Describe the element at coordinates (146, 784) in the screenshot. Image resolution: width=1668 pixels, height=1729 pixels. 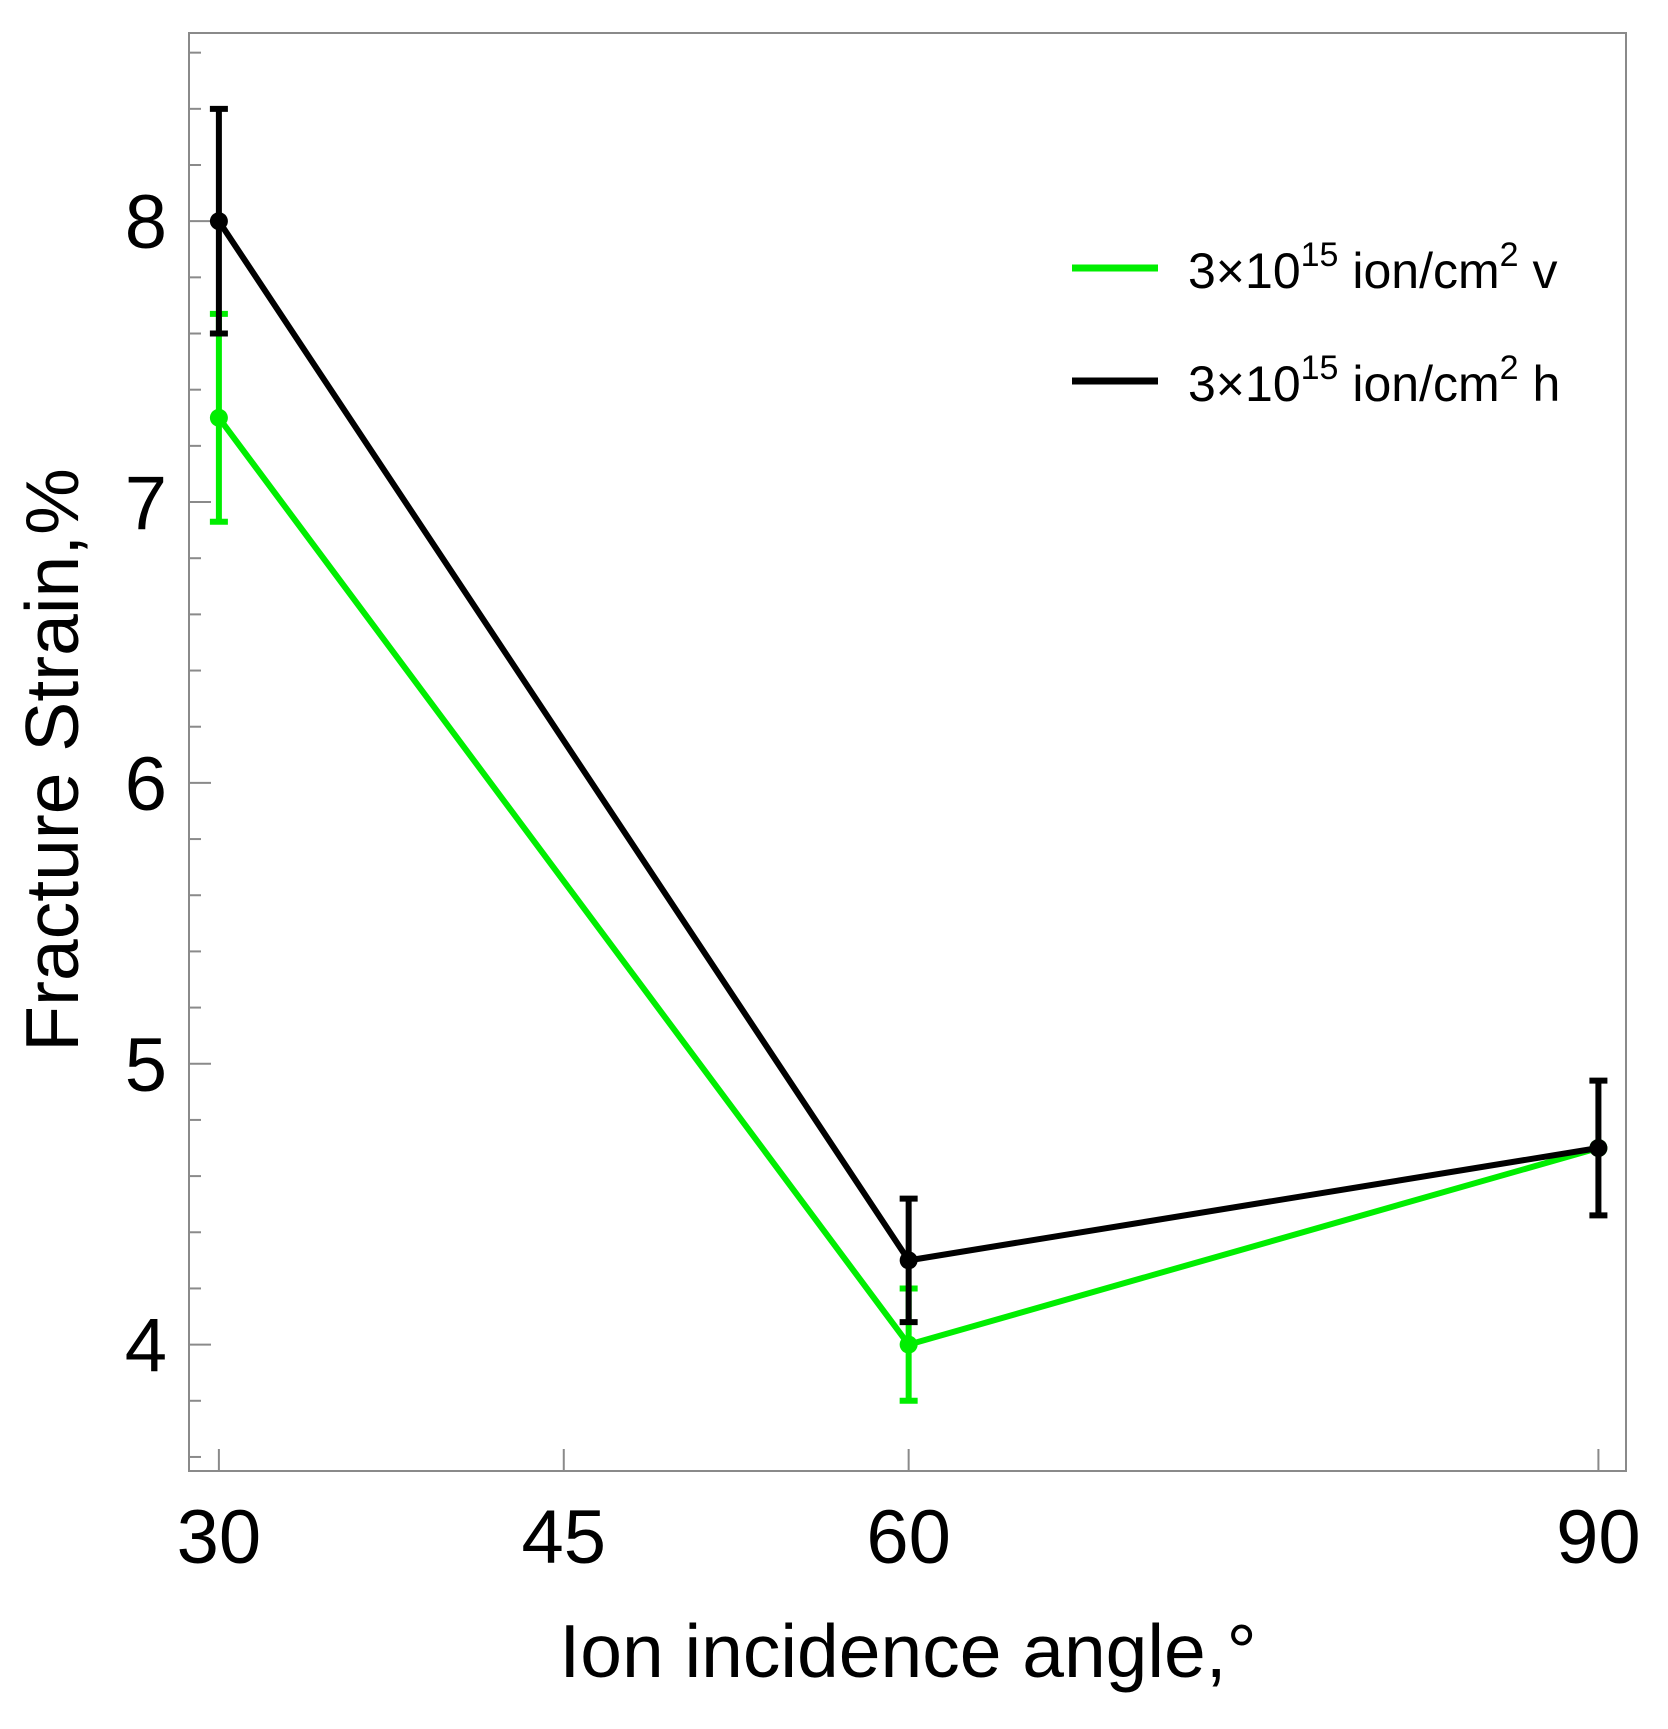
I see `y-tick-label: 6` at that location.